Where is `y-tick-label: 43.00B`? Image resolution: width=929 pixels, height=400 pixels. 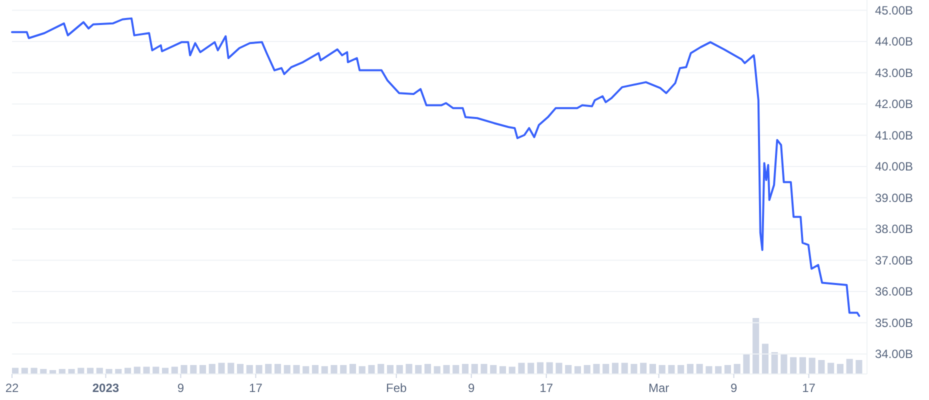
y-tick-label: 43.00B is located at coordinates (894, 73).